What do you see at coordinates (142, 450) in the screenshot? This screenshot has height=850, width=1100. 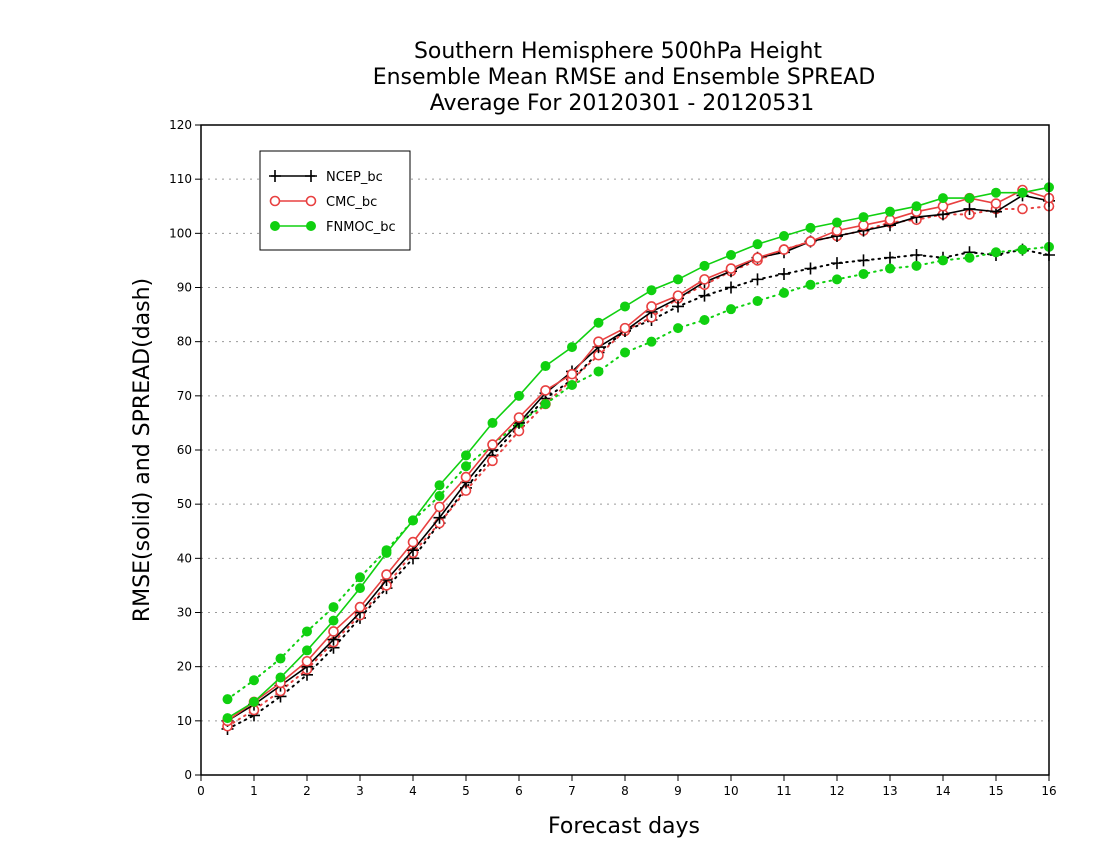 I see `y-axis-title: RMSE(solid) and SPREAD(dash)` at bounding box center [142, 450].